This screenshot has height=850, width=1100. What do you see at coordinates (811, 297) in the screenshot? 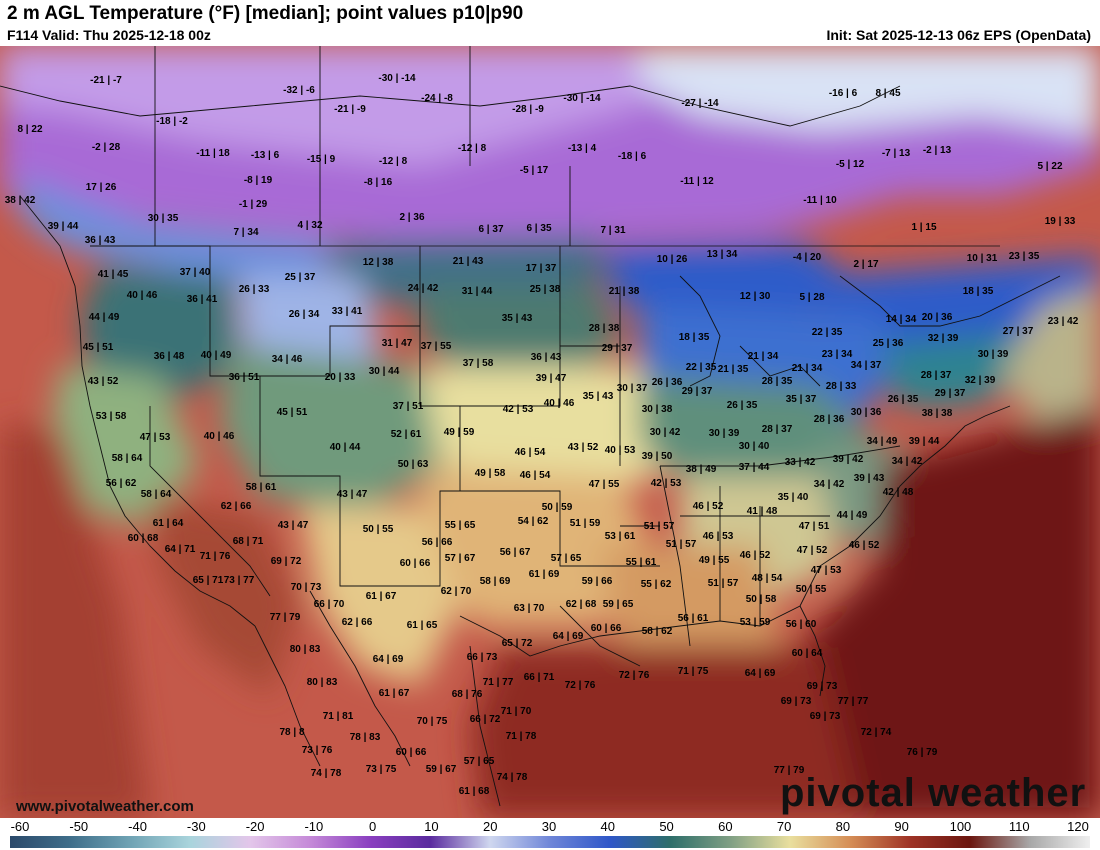
I see `point-value: 5 | 28` at bounding box center [811, 297].